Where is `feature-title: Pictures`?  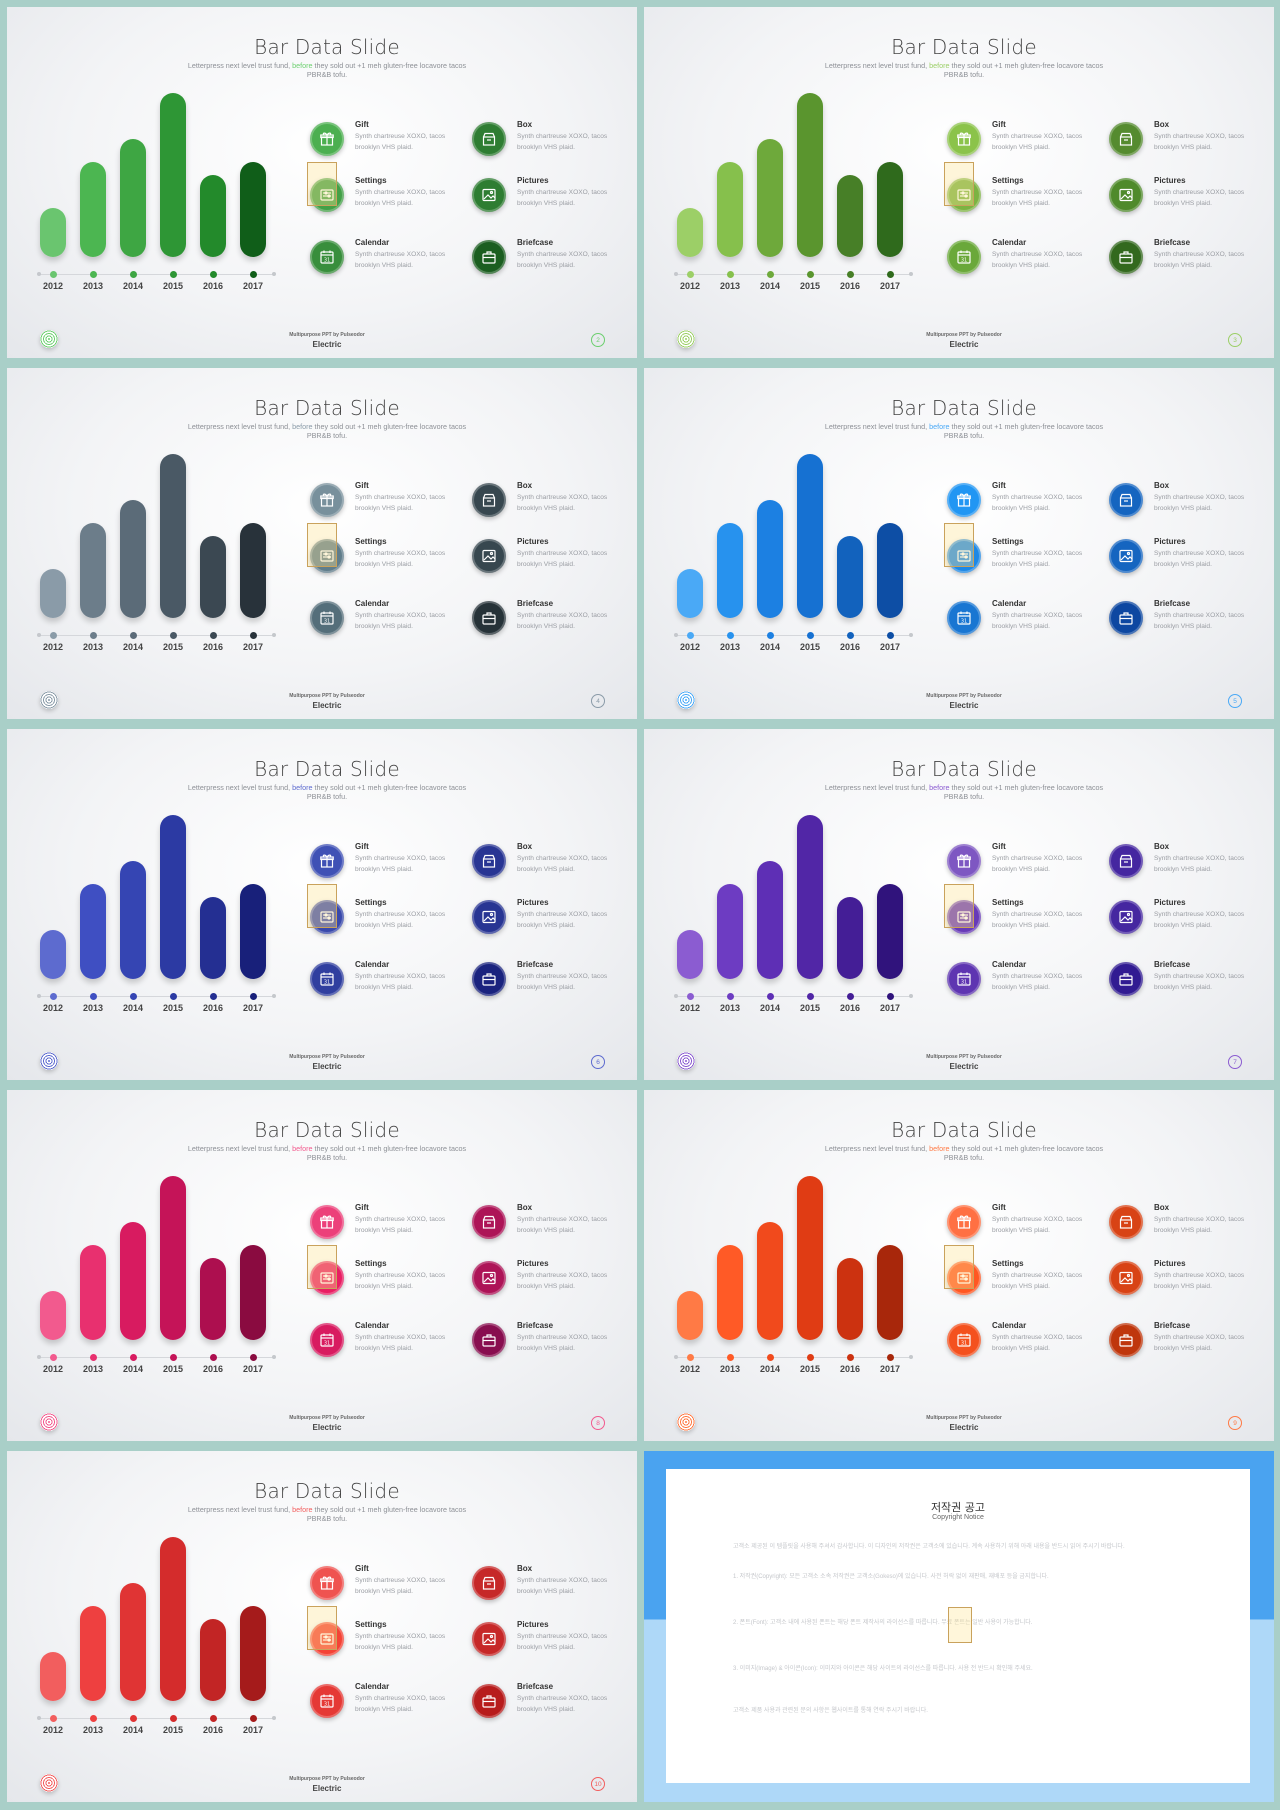
feature-title: Pictures is located at coordinates (533, 180).